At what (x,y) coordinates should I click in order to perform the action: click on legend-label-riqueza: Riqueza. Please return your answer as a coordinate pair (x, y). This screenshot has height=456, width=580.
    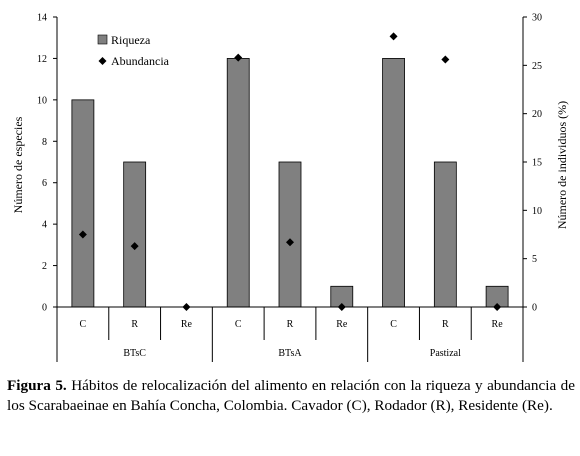
    Looking at the image, I should click on (131, 40).